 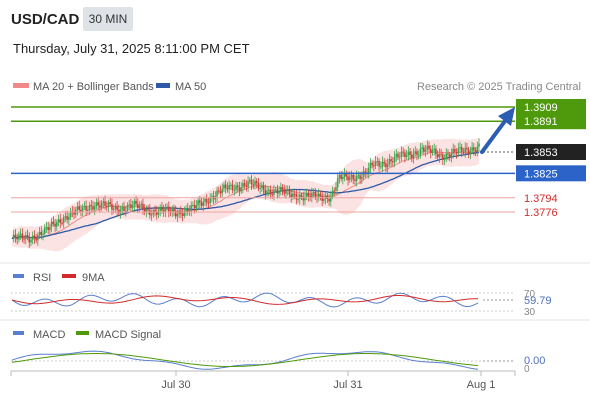 I want to click on ma20-legend-label: MA 20 + Bollinger Bands, so click(x=93, y=87).